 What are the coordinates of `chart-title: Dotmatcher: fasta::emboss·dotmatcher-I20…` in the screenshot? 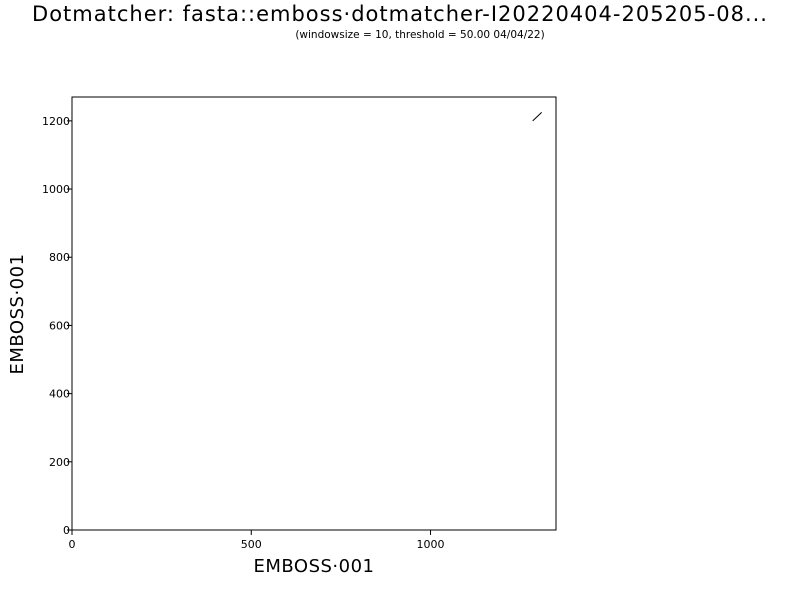 It's located at (400, 14).